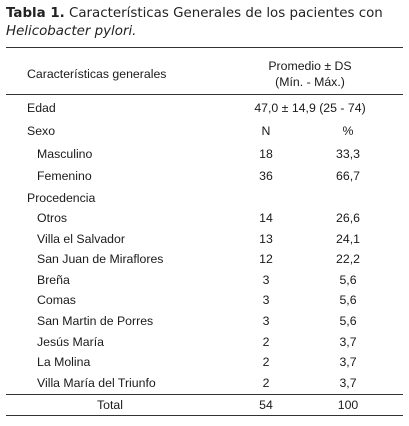 This screenshot has width=409, height=426. I want to click on table-row-pct: 66,7, so click(348, 176).